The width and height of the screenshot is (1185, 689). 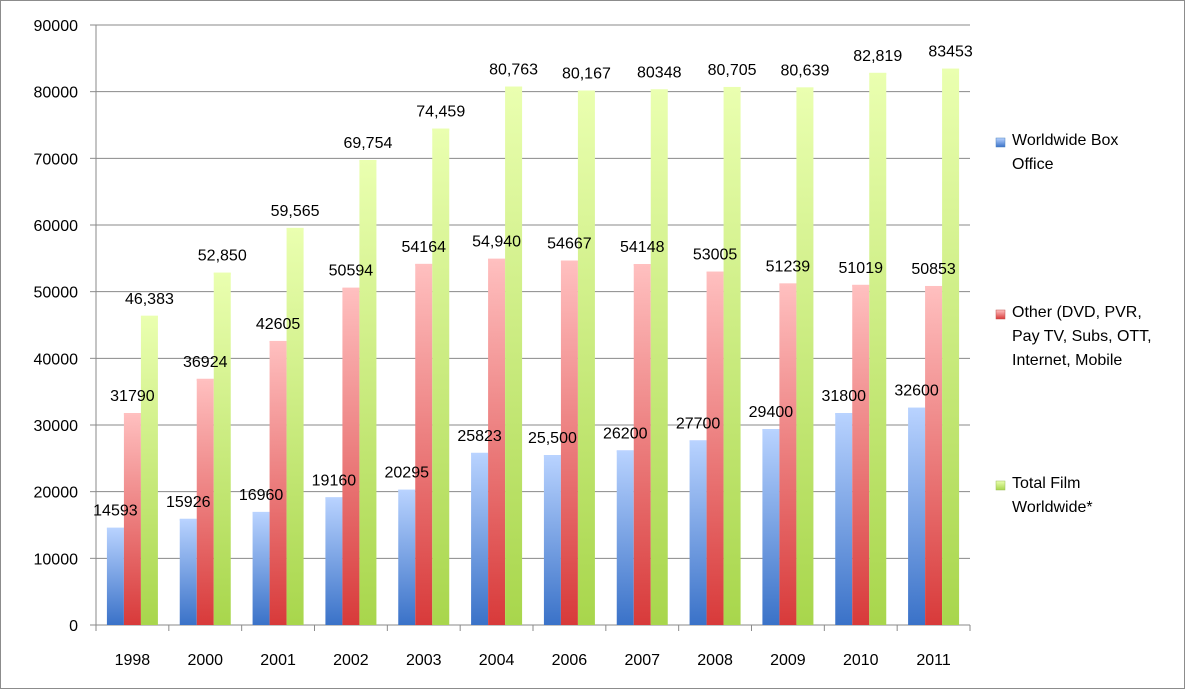 I want to click on data-label: 16960, so click(x=261, y=495).